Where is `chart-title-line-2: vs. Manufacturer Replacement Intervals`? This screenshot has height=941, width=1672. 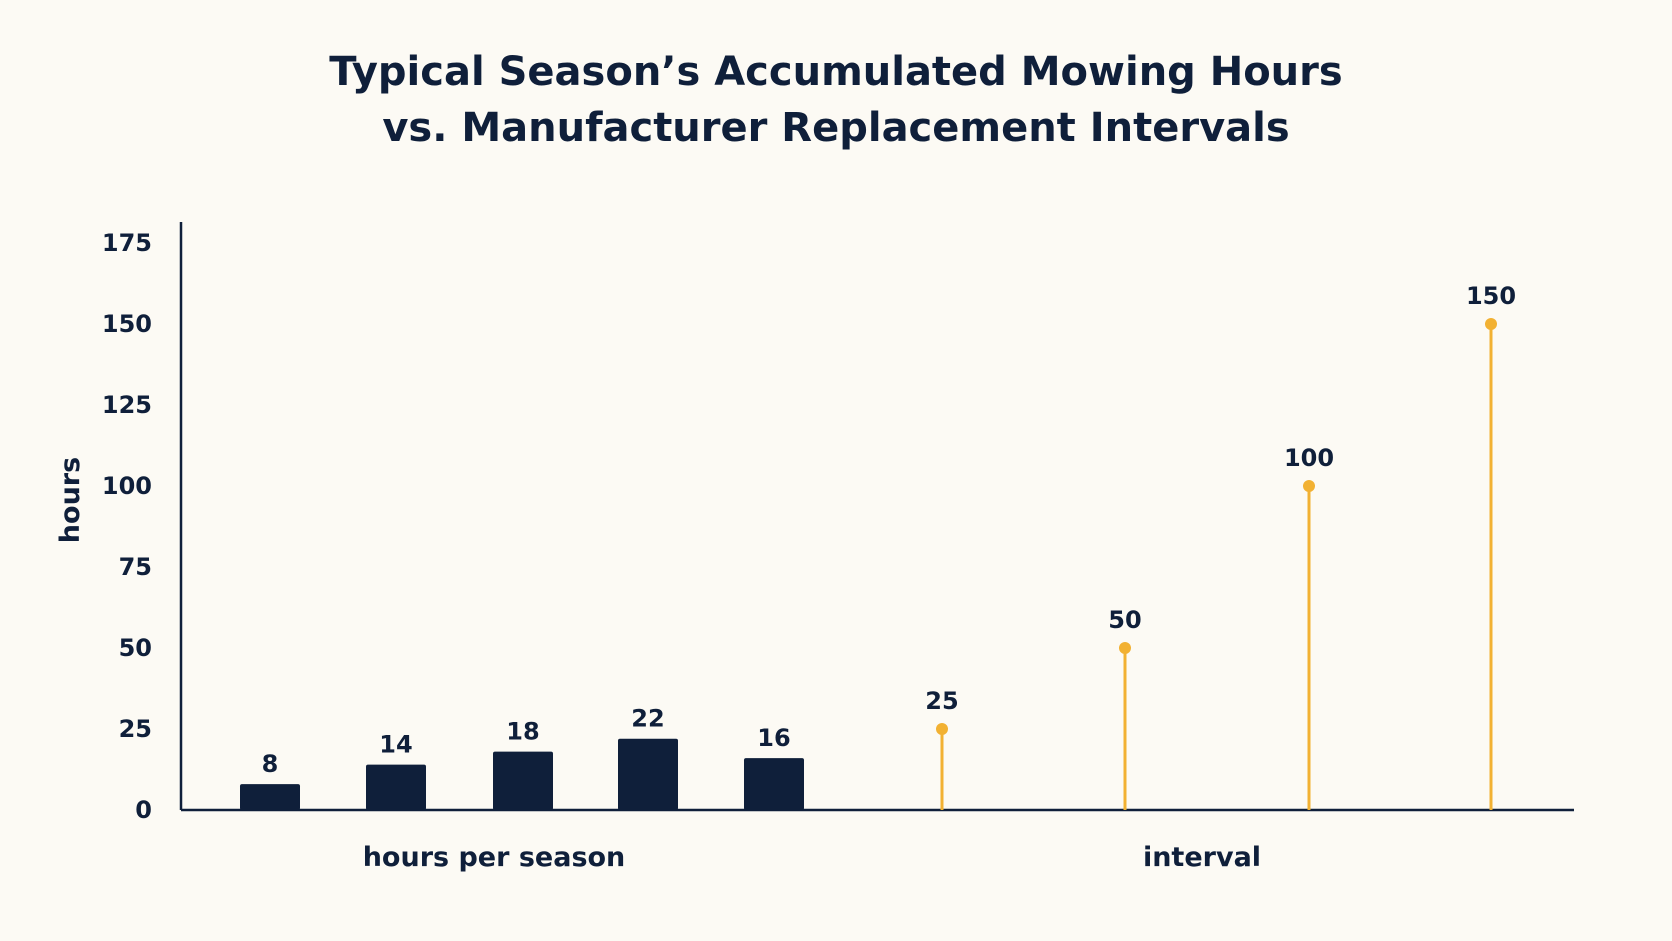 chart-title-line-2: vs. Manufacturer Replacement Intervals is located at coordinates (836, 128).